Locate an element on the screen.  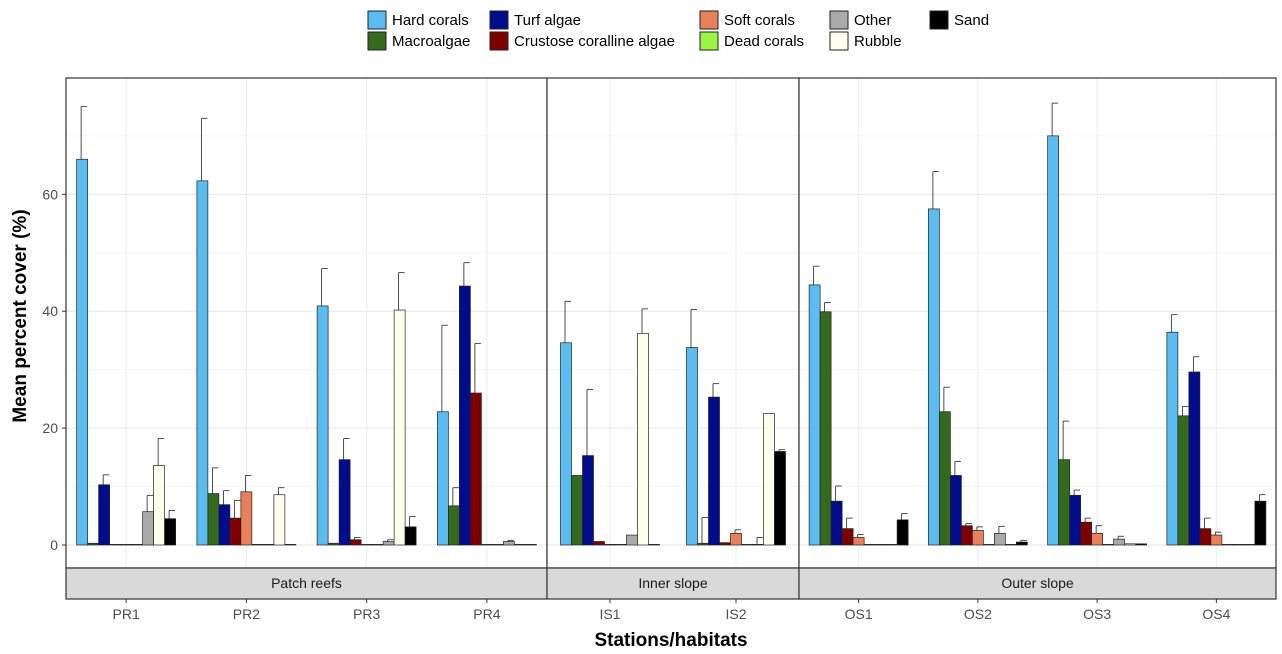
y-tick-label: 20 is located at coordinates (50, 428).